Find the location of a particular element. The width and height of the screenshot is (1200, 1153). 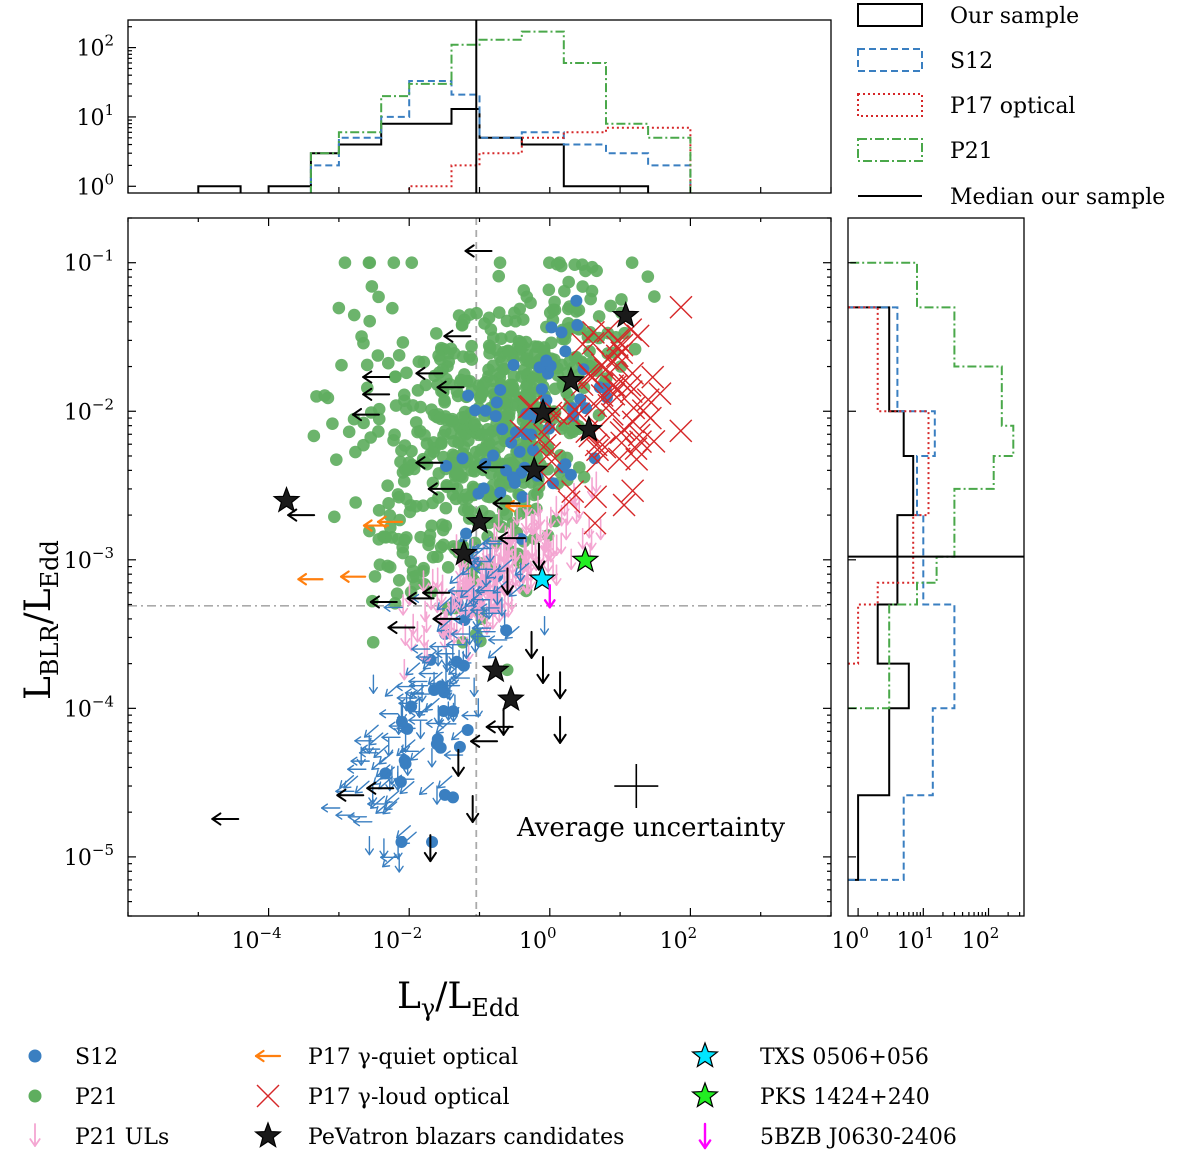

y-tick-label: 10−1 is located at coordinates (89, 262).